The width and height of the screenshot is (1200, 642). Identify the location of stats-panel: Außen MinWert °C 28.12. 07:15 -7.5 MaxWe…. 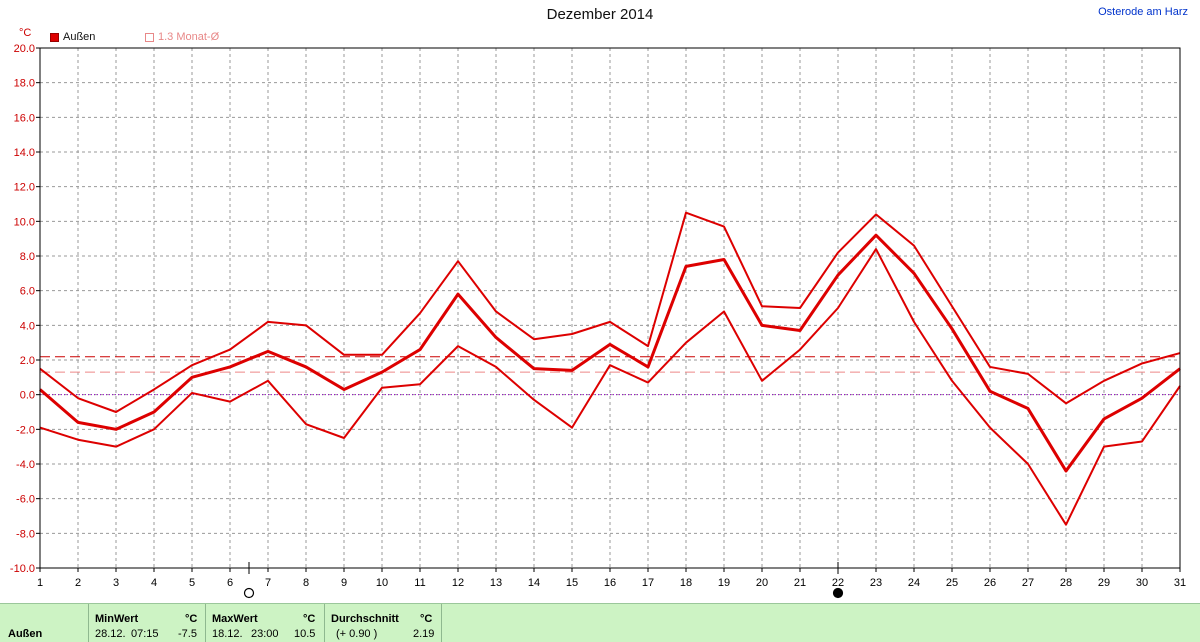
(600, 622).